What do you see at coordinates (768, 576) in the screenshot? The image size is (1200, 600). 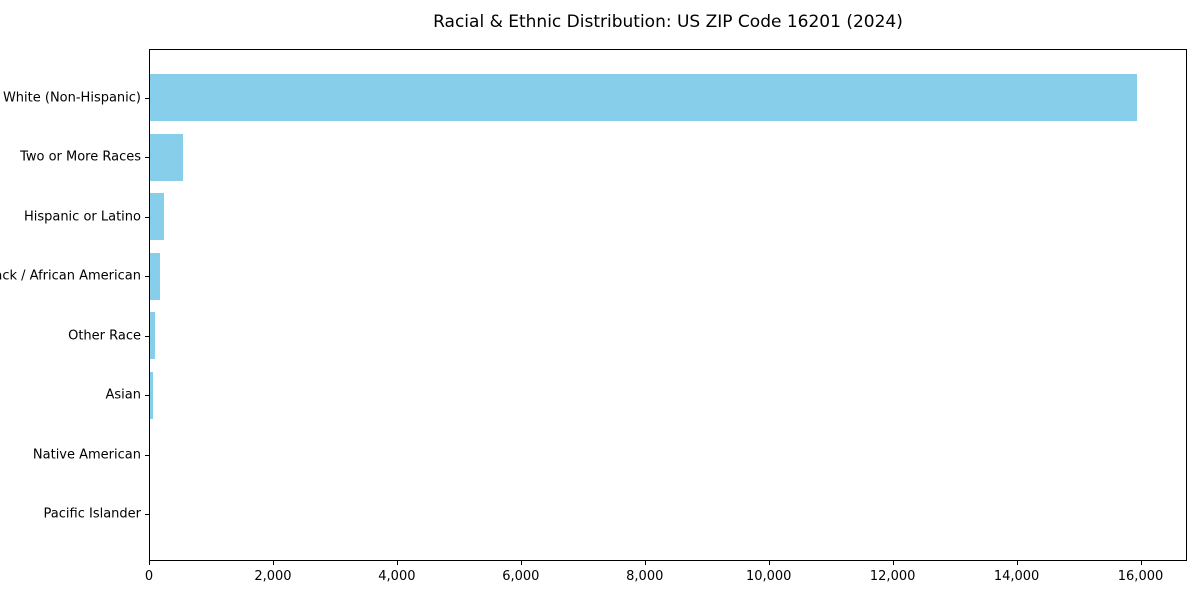 I see `x-axis-tick-label: 10,000` at bounding box center [768, 576].